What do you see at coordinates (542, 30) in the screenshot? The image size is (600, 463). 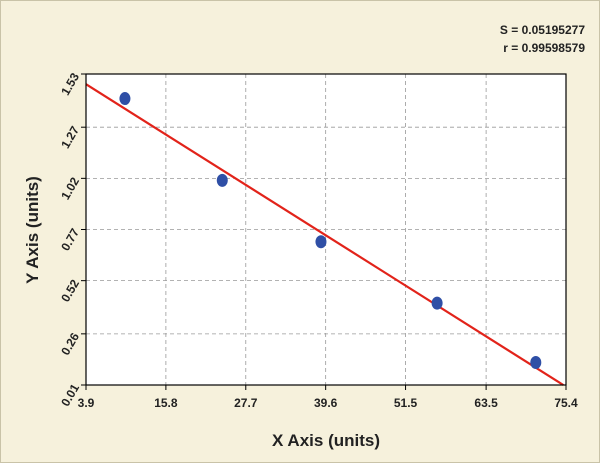 I see `annotation: S = 0.05195277` at bounding box center [542, 30].